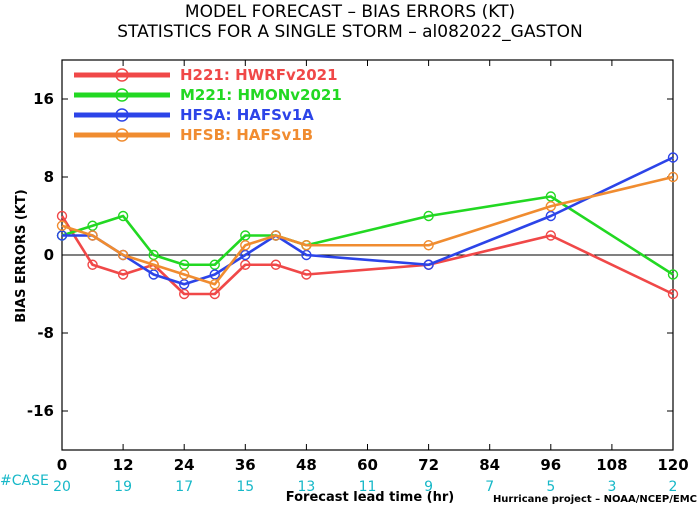  What do you see at coordinates (49, 255) in the screenshot?
I see `y-tick-label: 0` at bounding box center [49, 255].